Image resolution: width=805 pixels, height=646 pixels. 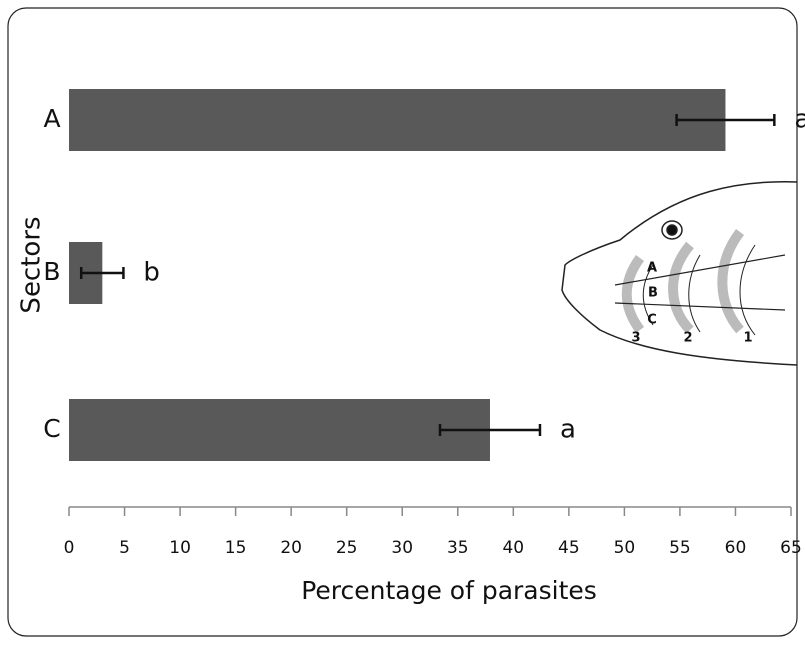 What do you see at coordinates (700, 282) in the screenshot?
I see `sector-lines` at bounding box center [700, 282].